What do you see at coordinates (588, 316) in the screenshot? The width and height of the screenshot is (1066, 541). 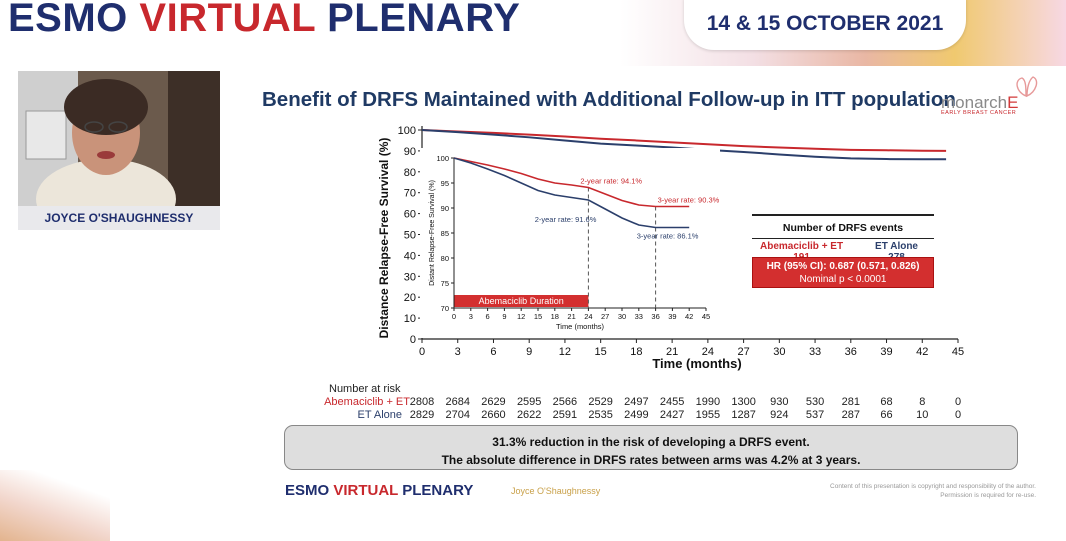 I see `inset-x-tick-label: 24` at bounding box center [588, 316].